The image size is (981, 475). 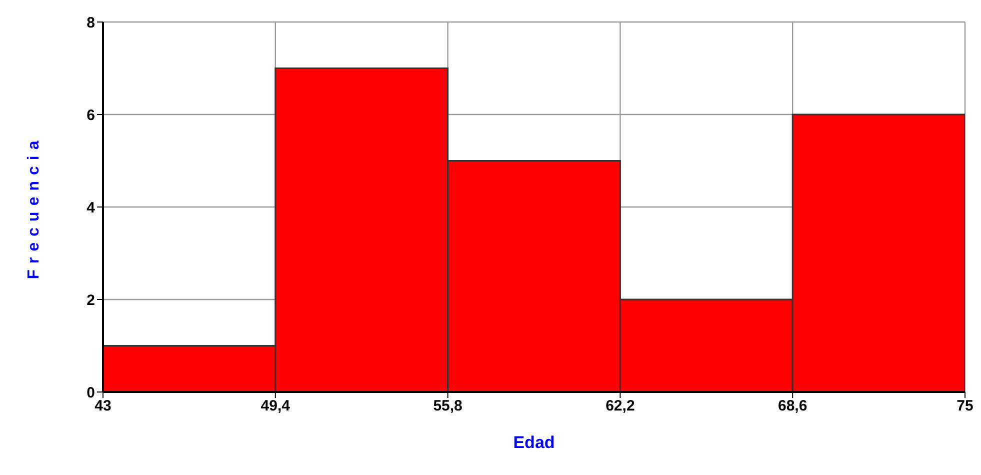 I want to click on x-tick-label: 75, so click(x=965, y=406).